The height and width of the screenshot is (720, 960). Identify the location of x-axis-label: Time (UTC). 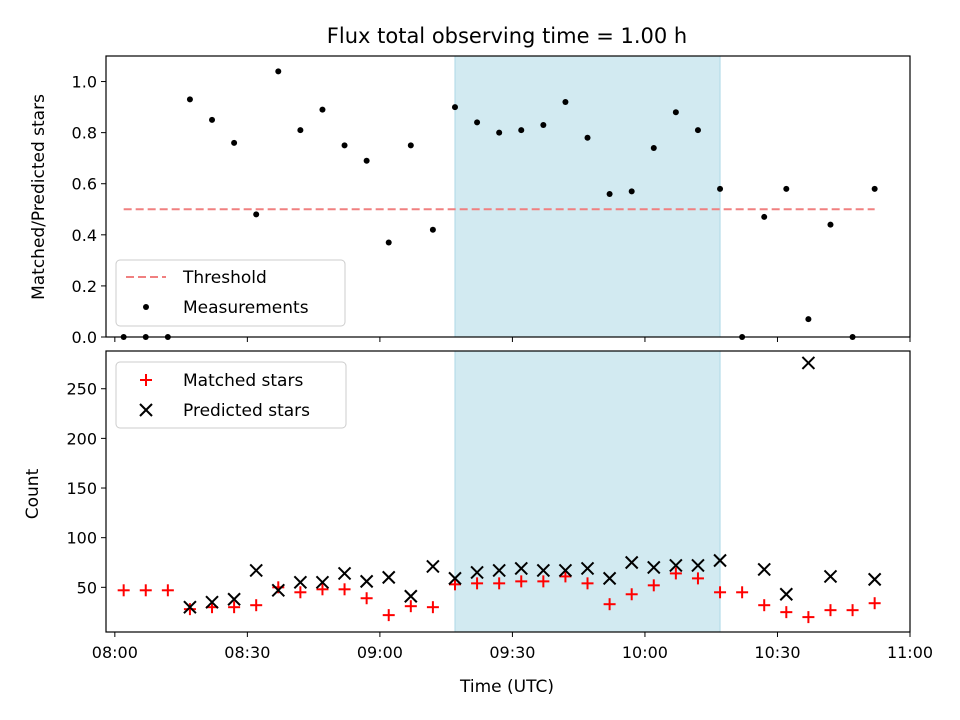
(506, 687).